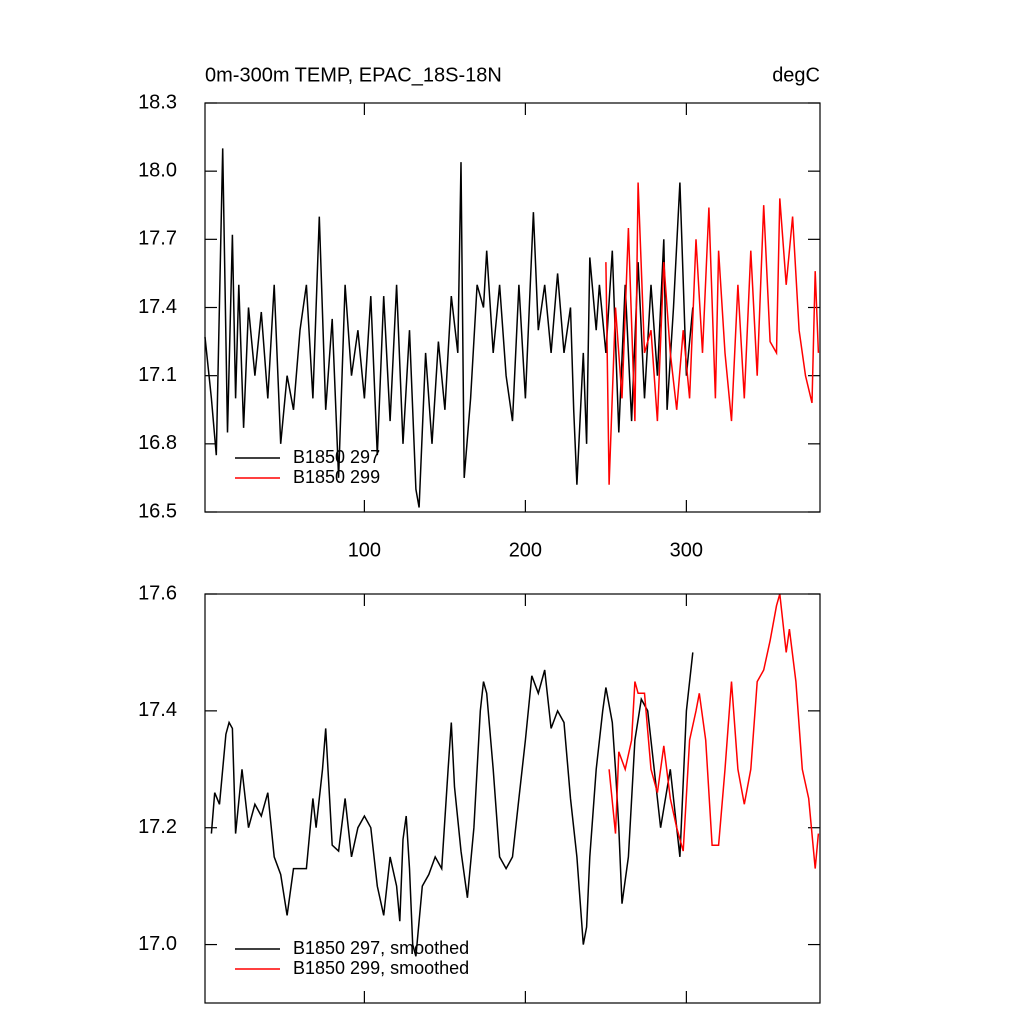  I want to click on legend-label: B1850 297, so click(336, 457).